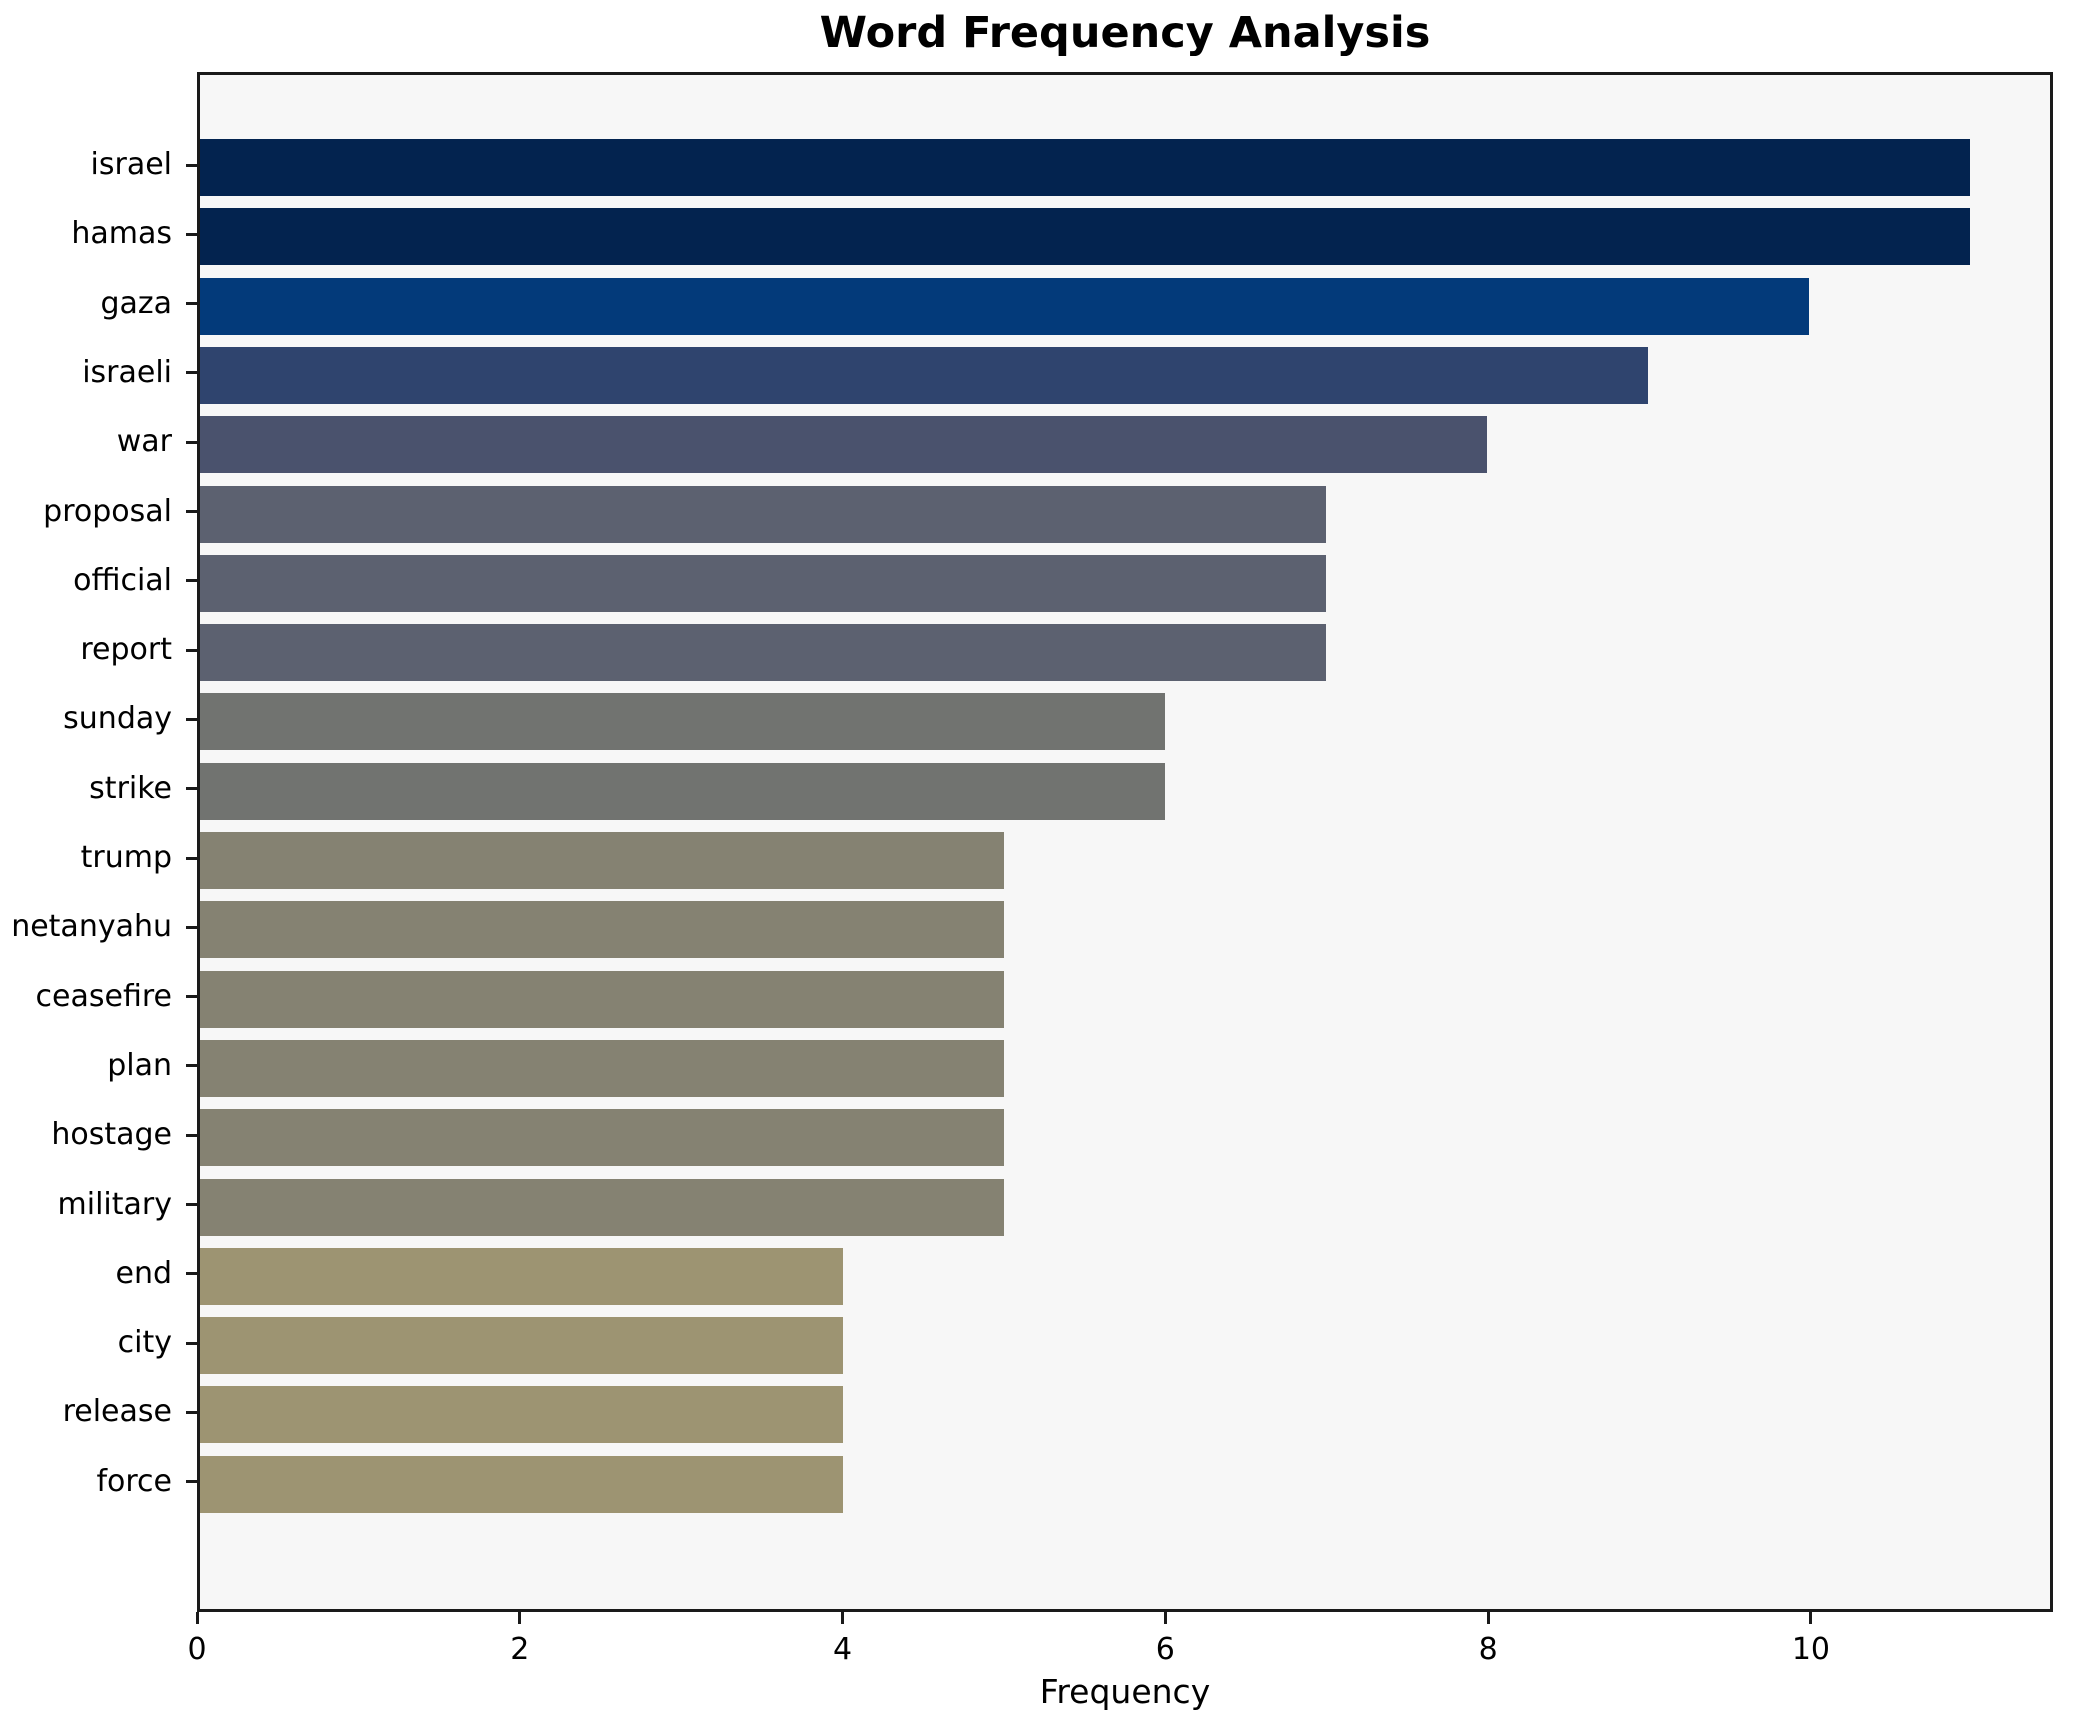 Image resolution: width=2075 pixels, height=1722 pixels. What do you see at coordinates (683, 791) in the screenshot?
I see `bar-strike` at bounding box center [683, 791].